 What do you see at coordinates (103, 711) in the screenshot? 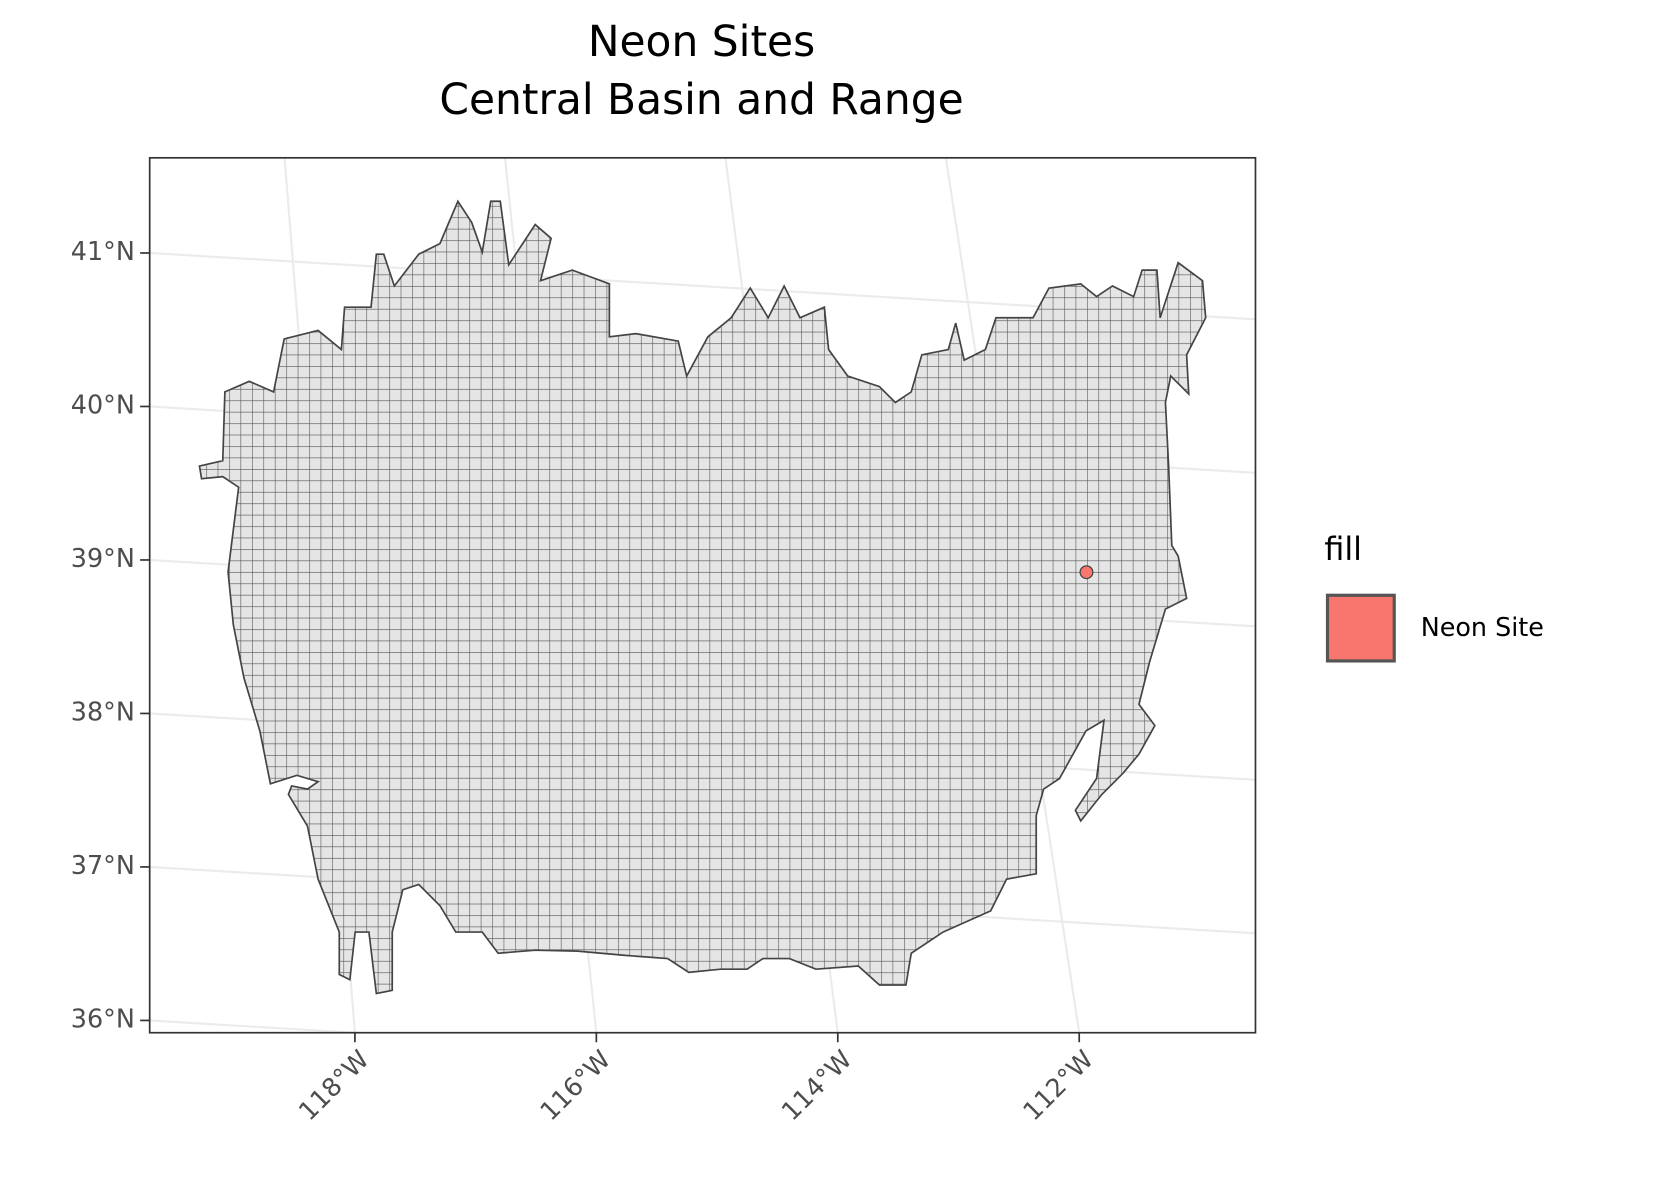
I see `y-tick-label: 38°N` at bounding box center [103, 711].